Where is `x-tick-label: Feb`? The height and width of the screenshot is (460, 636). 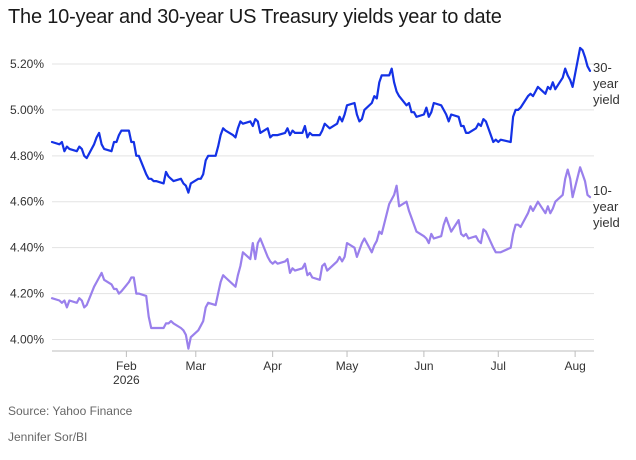 x-tick-label: Feb is located at coordinates (126, 366).